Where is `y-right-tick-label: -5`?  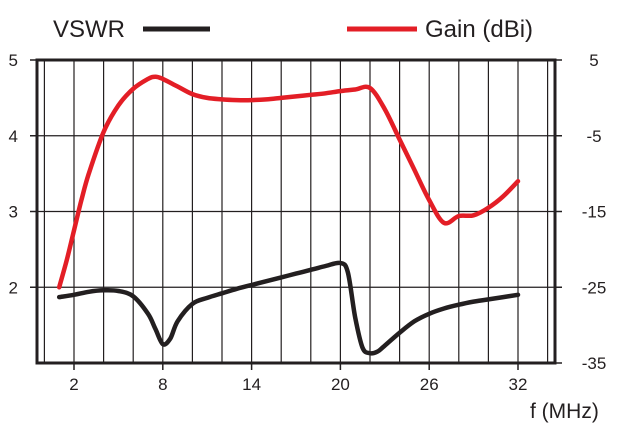
y-right-tick-label: -5 is located at coordinates (593, 136).